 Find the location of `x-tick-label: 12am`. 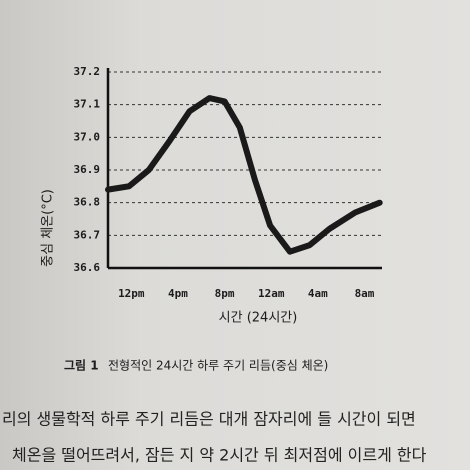

x-tick-label: 12am is located at coordinates (271, 293).